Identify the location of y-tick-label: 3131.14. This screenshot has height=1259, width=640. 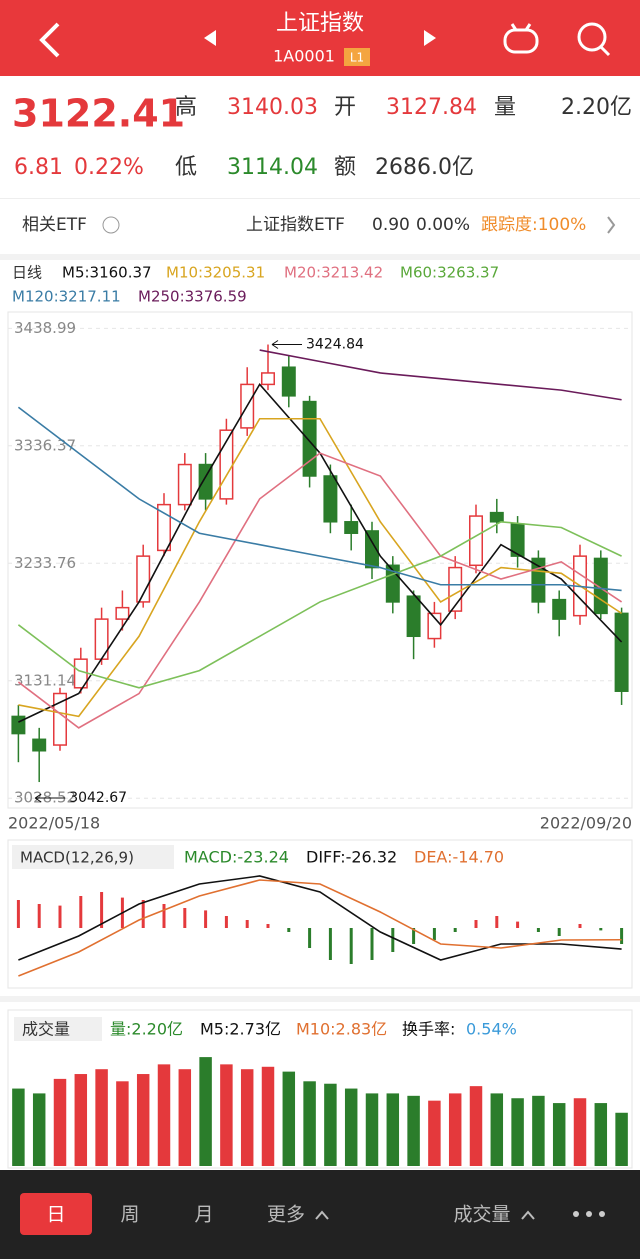
(45, 680).